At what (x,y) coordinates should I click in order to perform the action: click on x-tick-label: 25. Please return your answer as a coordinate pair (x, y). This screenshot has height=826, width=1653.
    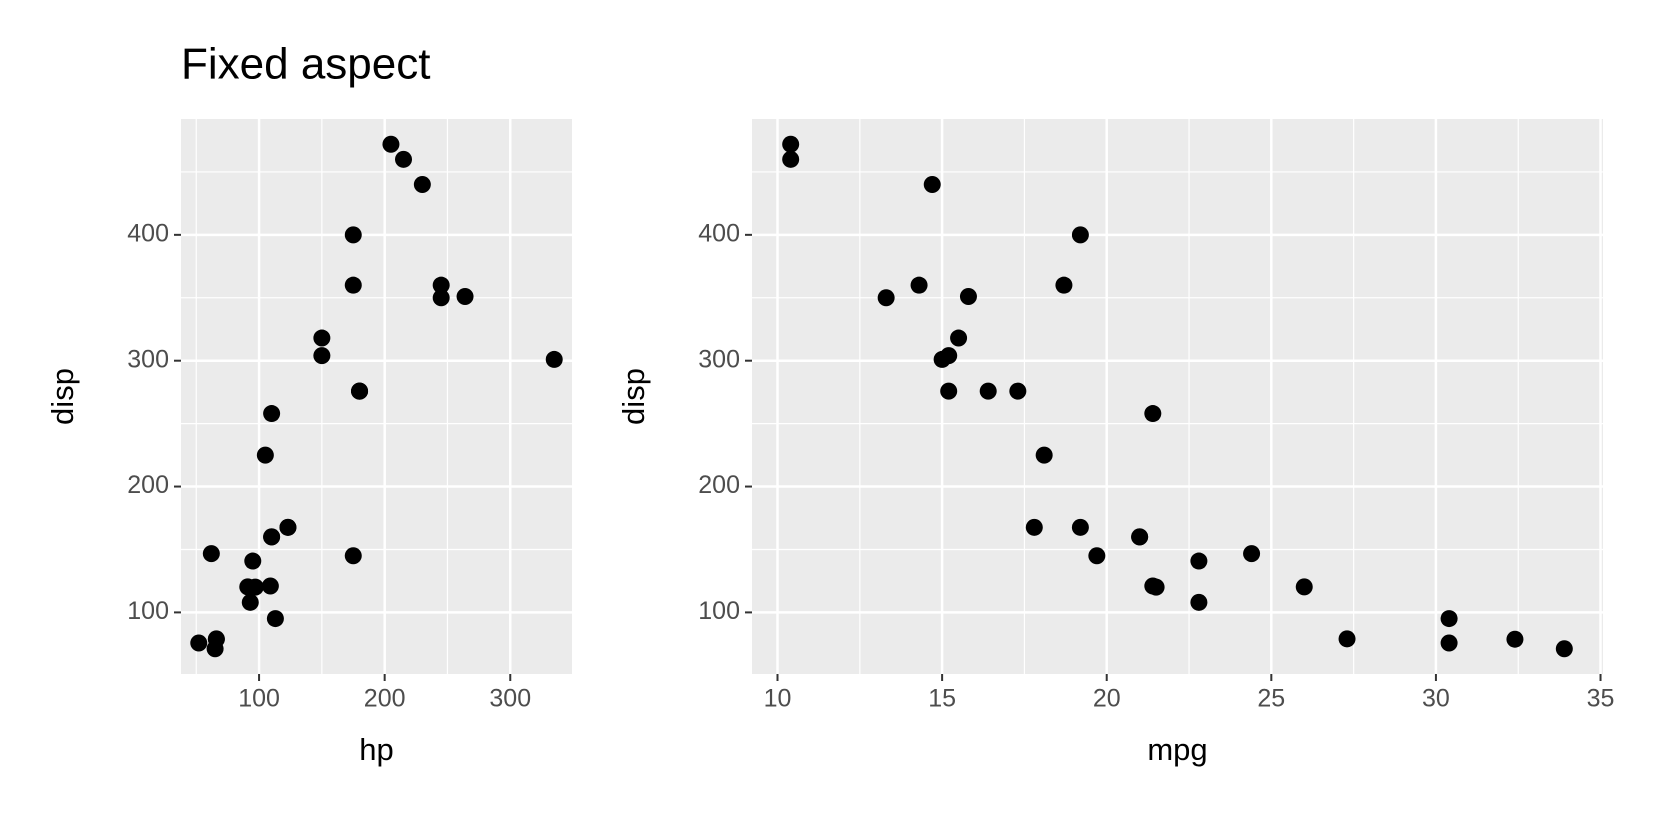
    Looking at the image, I should click on (1271, 699).